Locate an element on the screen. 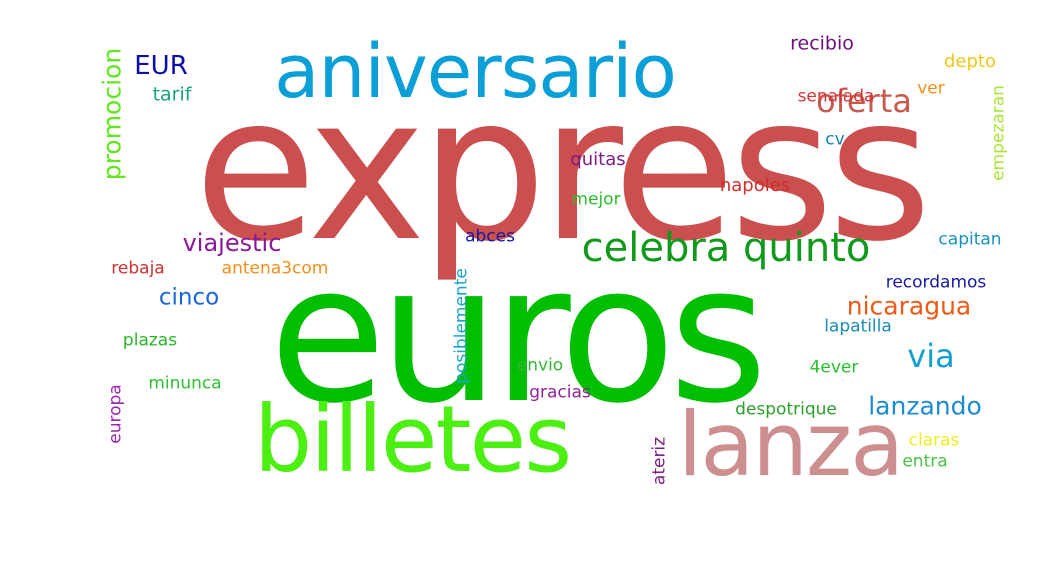 The height and width of the screenshot is (562, 1046). word-rebaja: rebaja is located at coordinates (138, 268).